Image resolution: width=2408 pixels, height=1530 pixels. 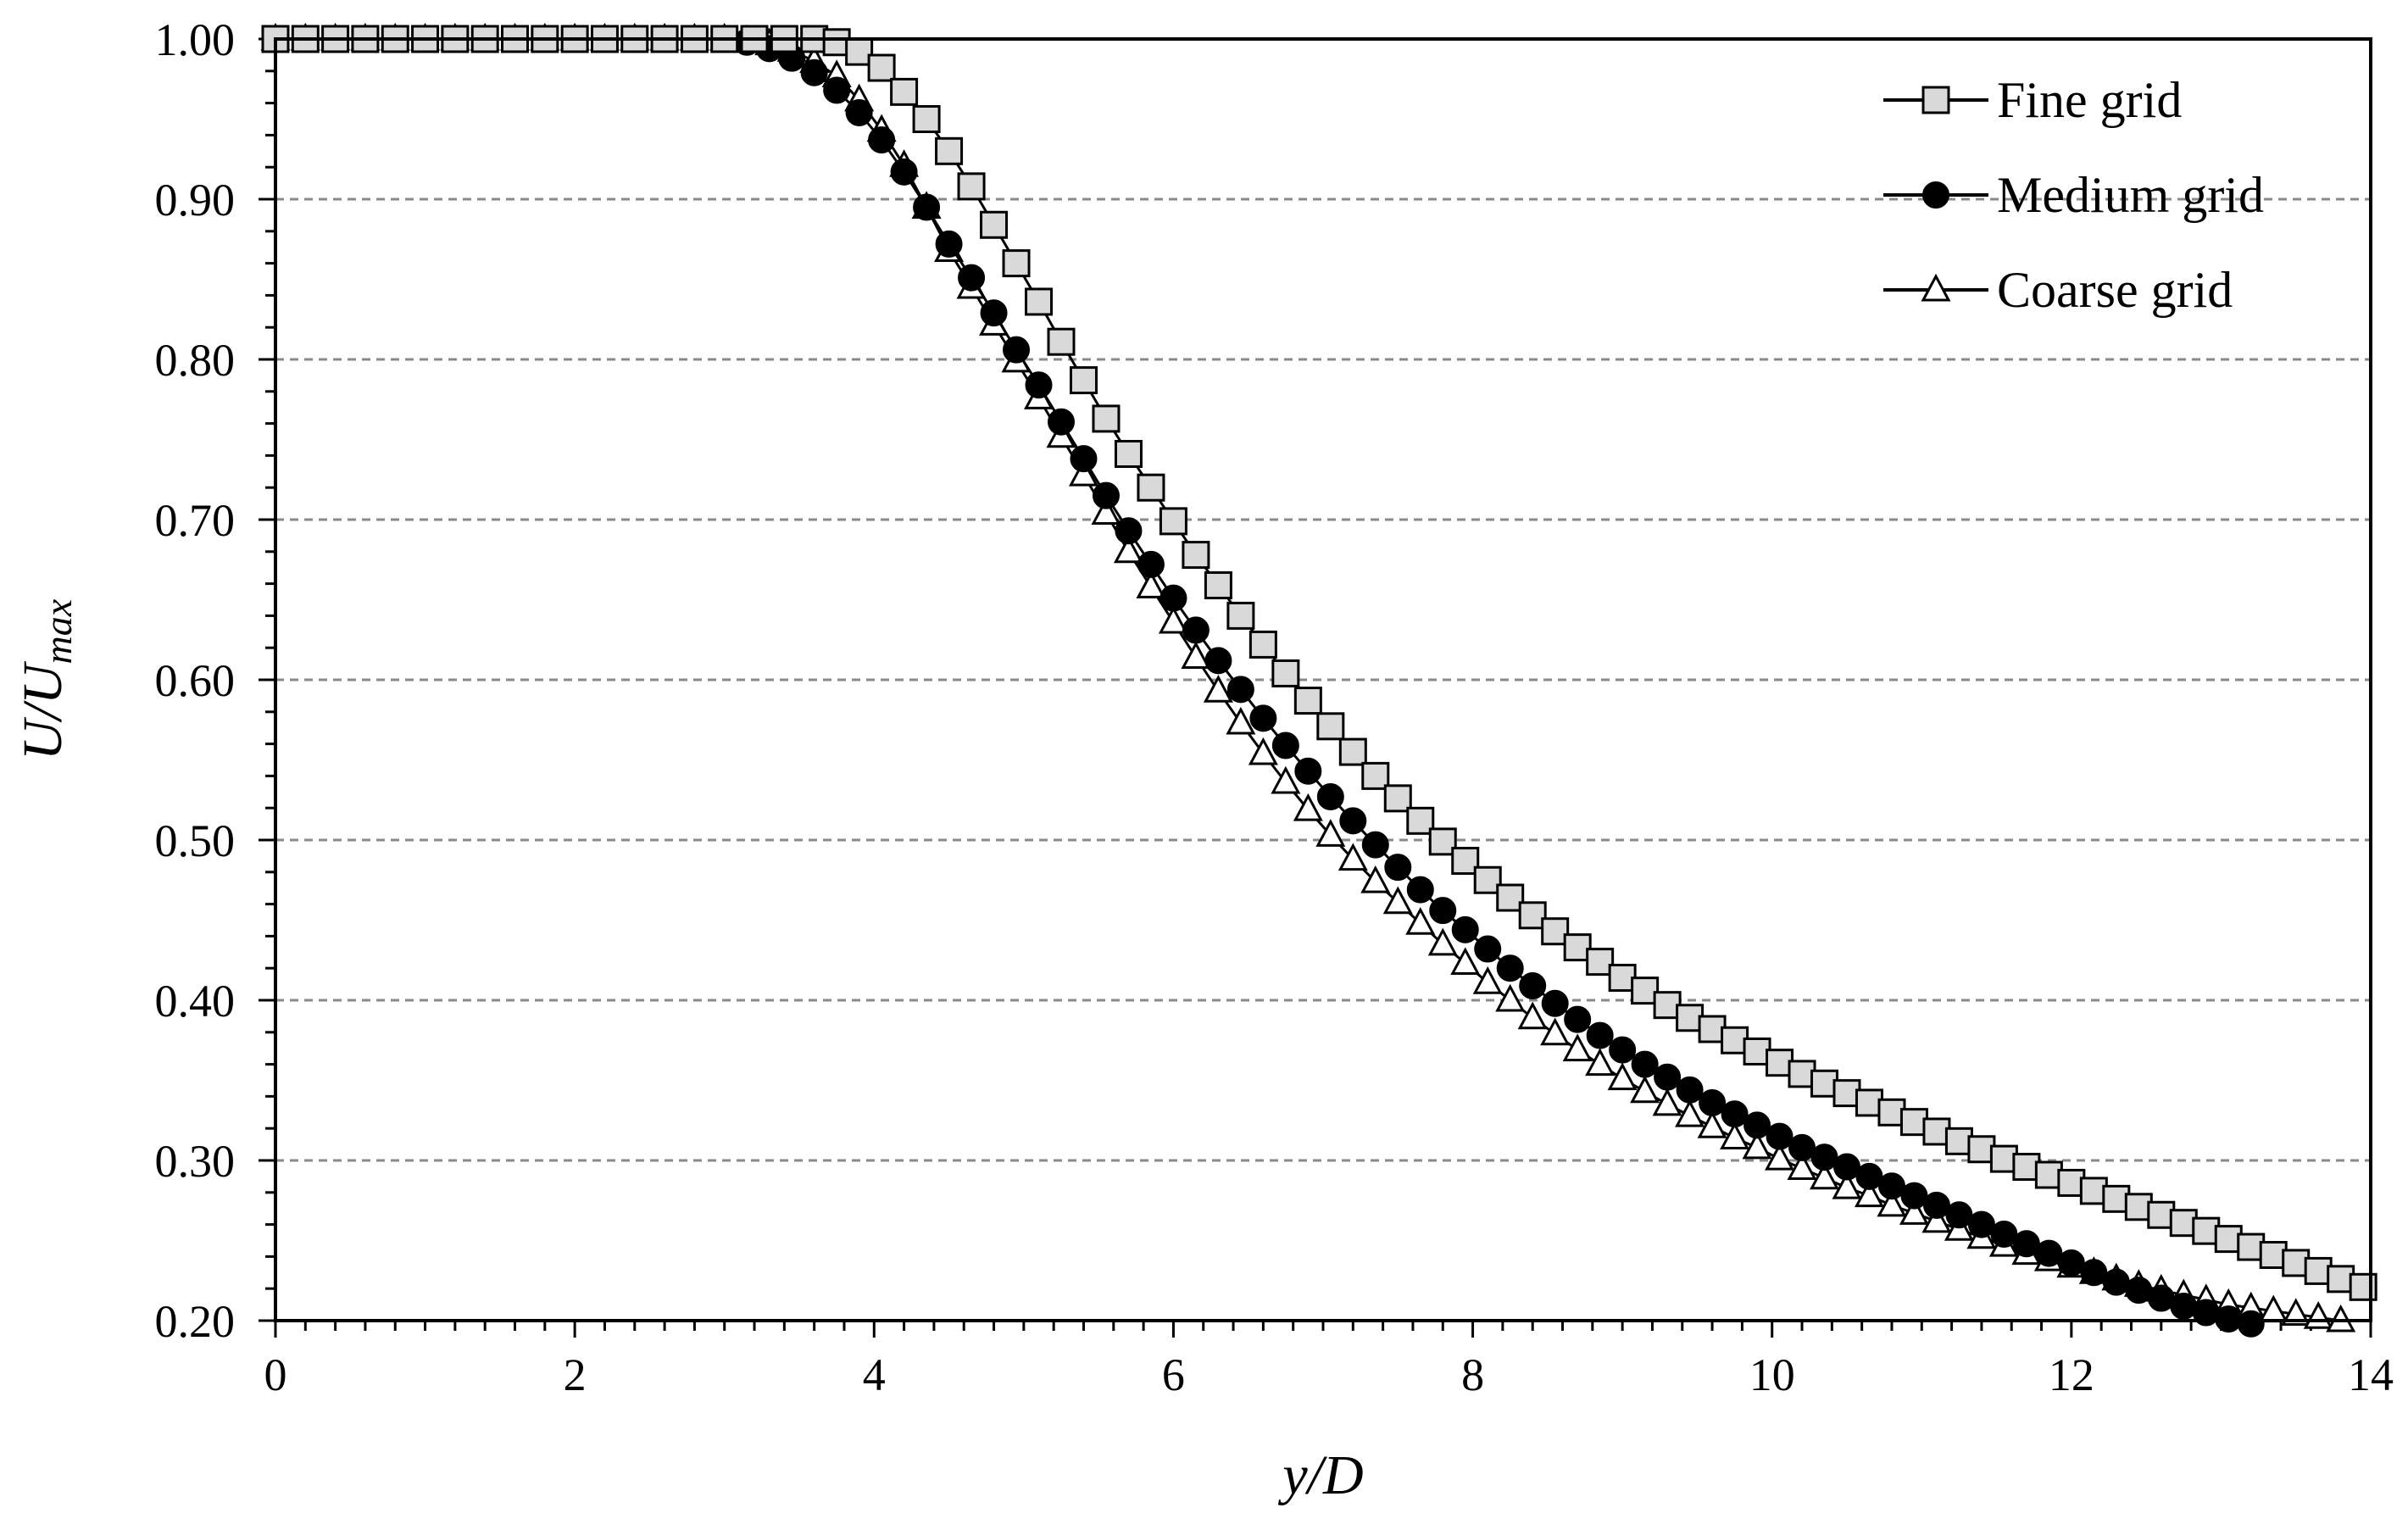 What do you see at coordinates (195, 840) in the screenshot?
I see `y-tick-label: 0.50` at bounding box center [195, 840].